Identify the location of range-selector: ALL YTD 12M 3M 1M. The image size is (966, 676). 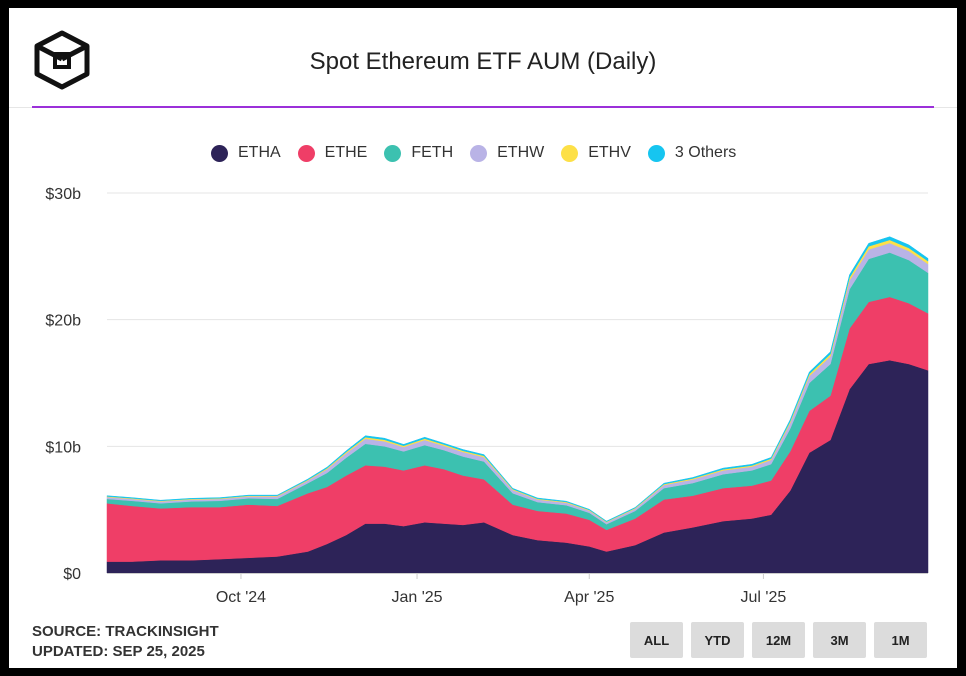
(782, 640).